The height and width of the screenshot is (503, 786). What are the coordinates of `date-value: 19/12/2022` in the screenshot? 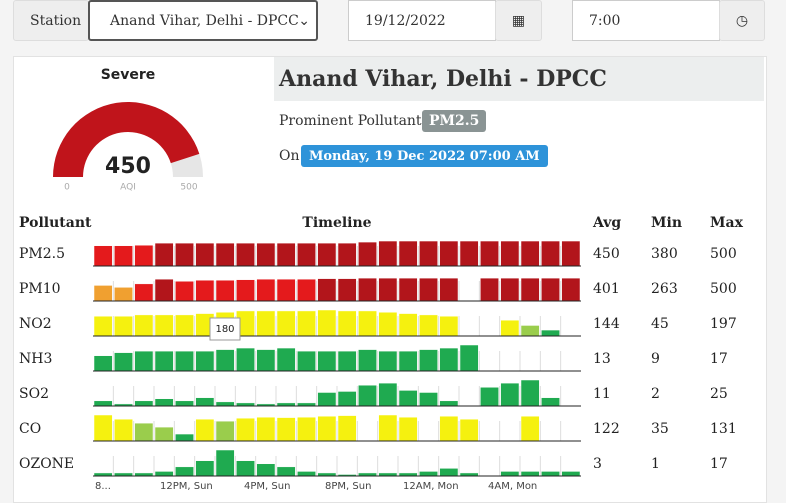 It's located at (405, 20).